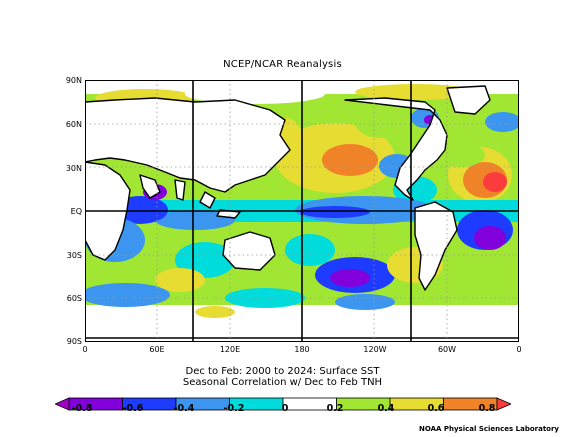 The height and width of the screenshot is (437, 565). What do you see at coordinates (73, 80) in the screenshot?
I see `lat-label-90n: 90N` at bounding box center [73, 80].